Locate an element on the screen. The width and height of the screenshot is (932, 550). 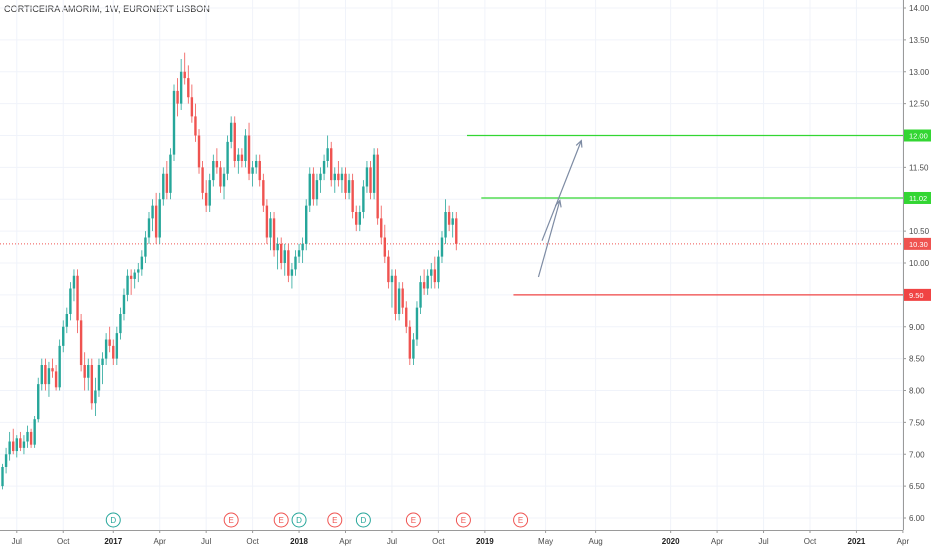
projection-arrows is located at coordinates (560, 208).